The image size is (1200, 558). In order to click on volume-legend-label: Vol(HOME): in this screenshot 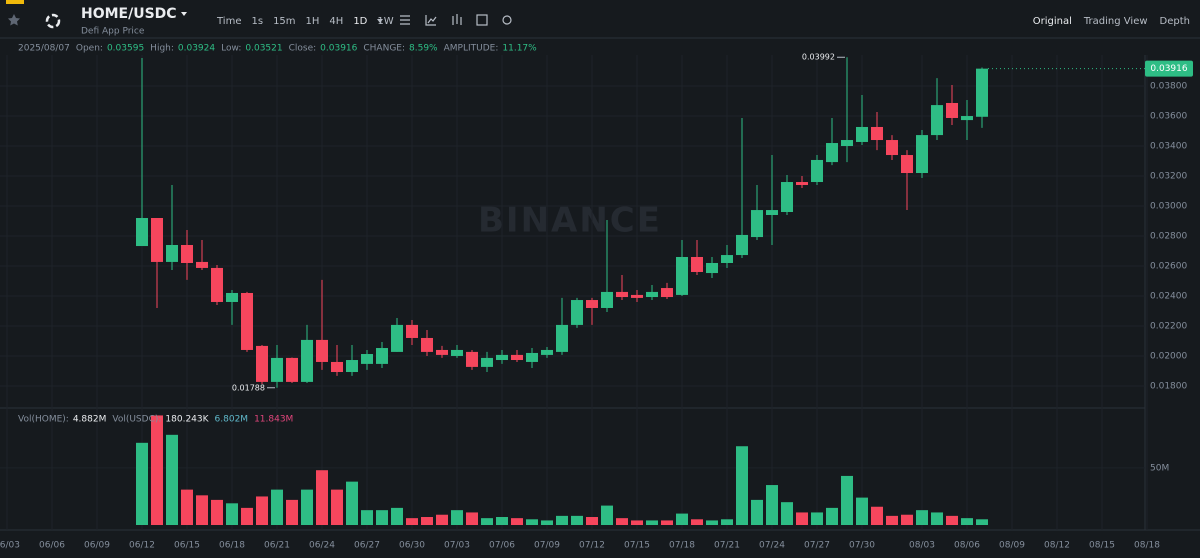, I will do `click(43, 420)`.